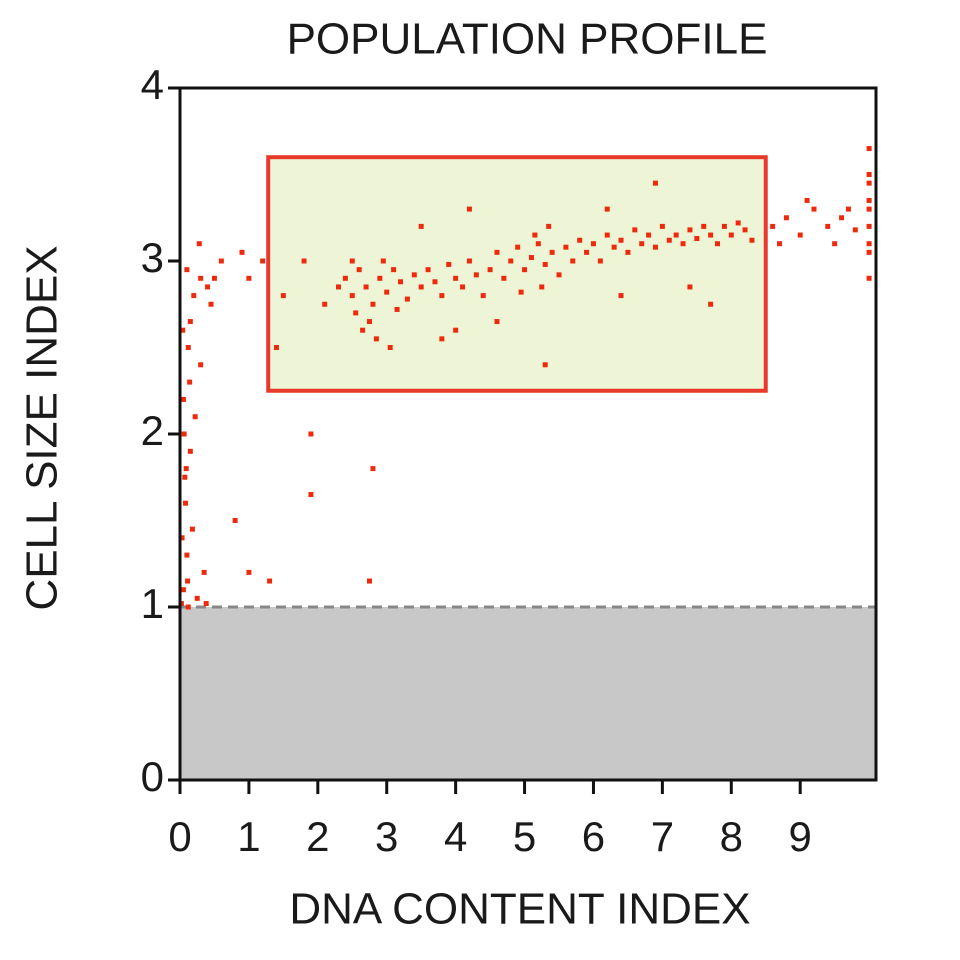  What do you see at coordinates (248, 836) in the screenshot?
I see `x-tick-label: 1` at bounding box center [248, 836].